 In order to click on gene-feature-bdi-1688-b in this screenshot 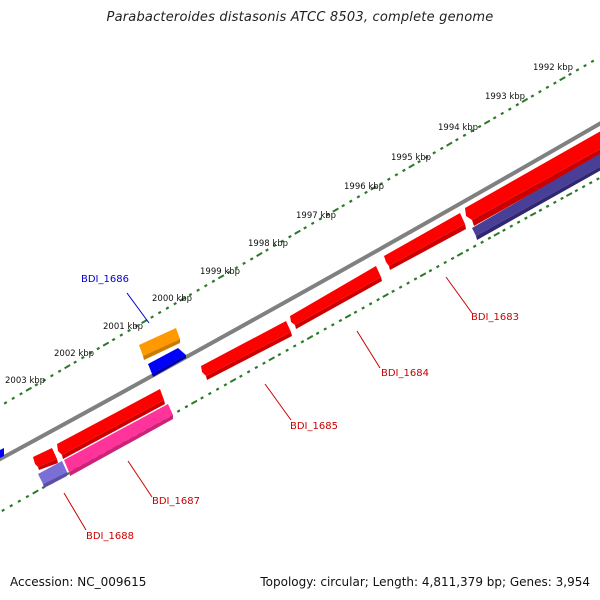, I will do `click(45, 459)`.